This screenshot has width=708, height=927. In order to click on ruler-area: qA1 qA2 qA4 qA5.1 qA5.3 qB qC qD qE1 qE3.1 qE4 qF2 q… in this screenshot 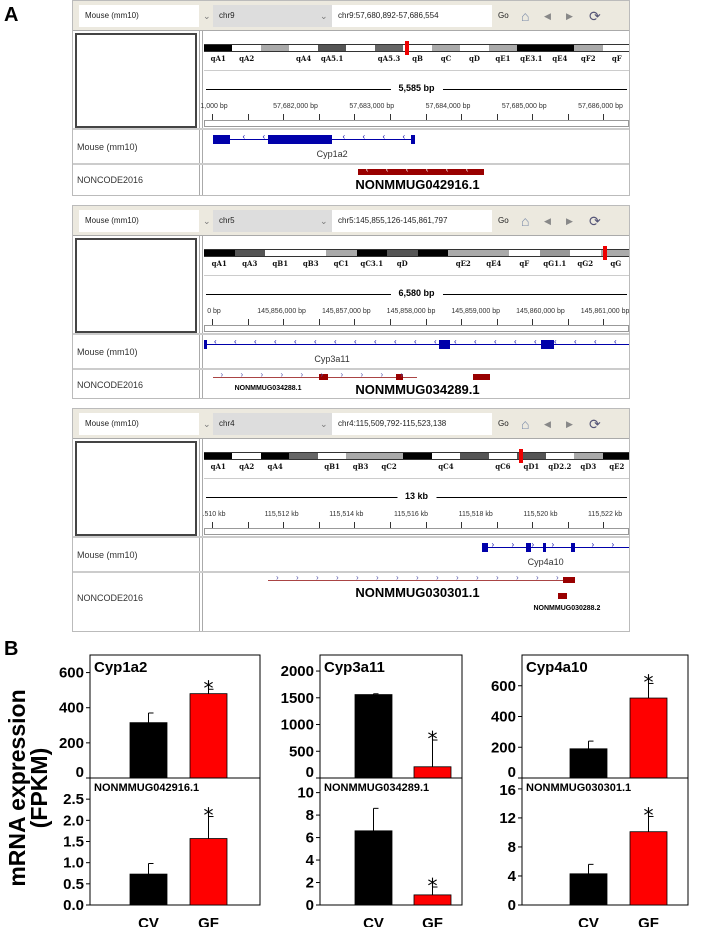, I will do `click(414, 80)`.